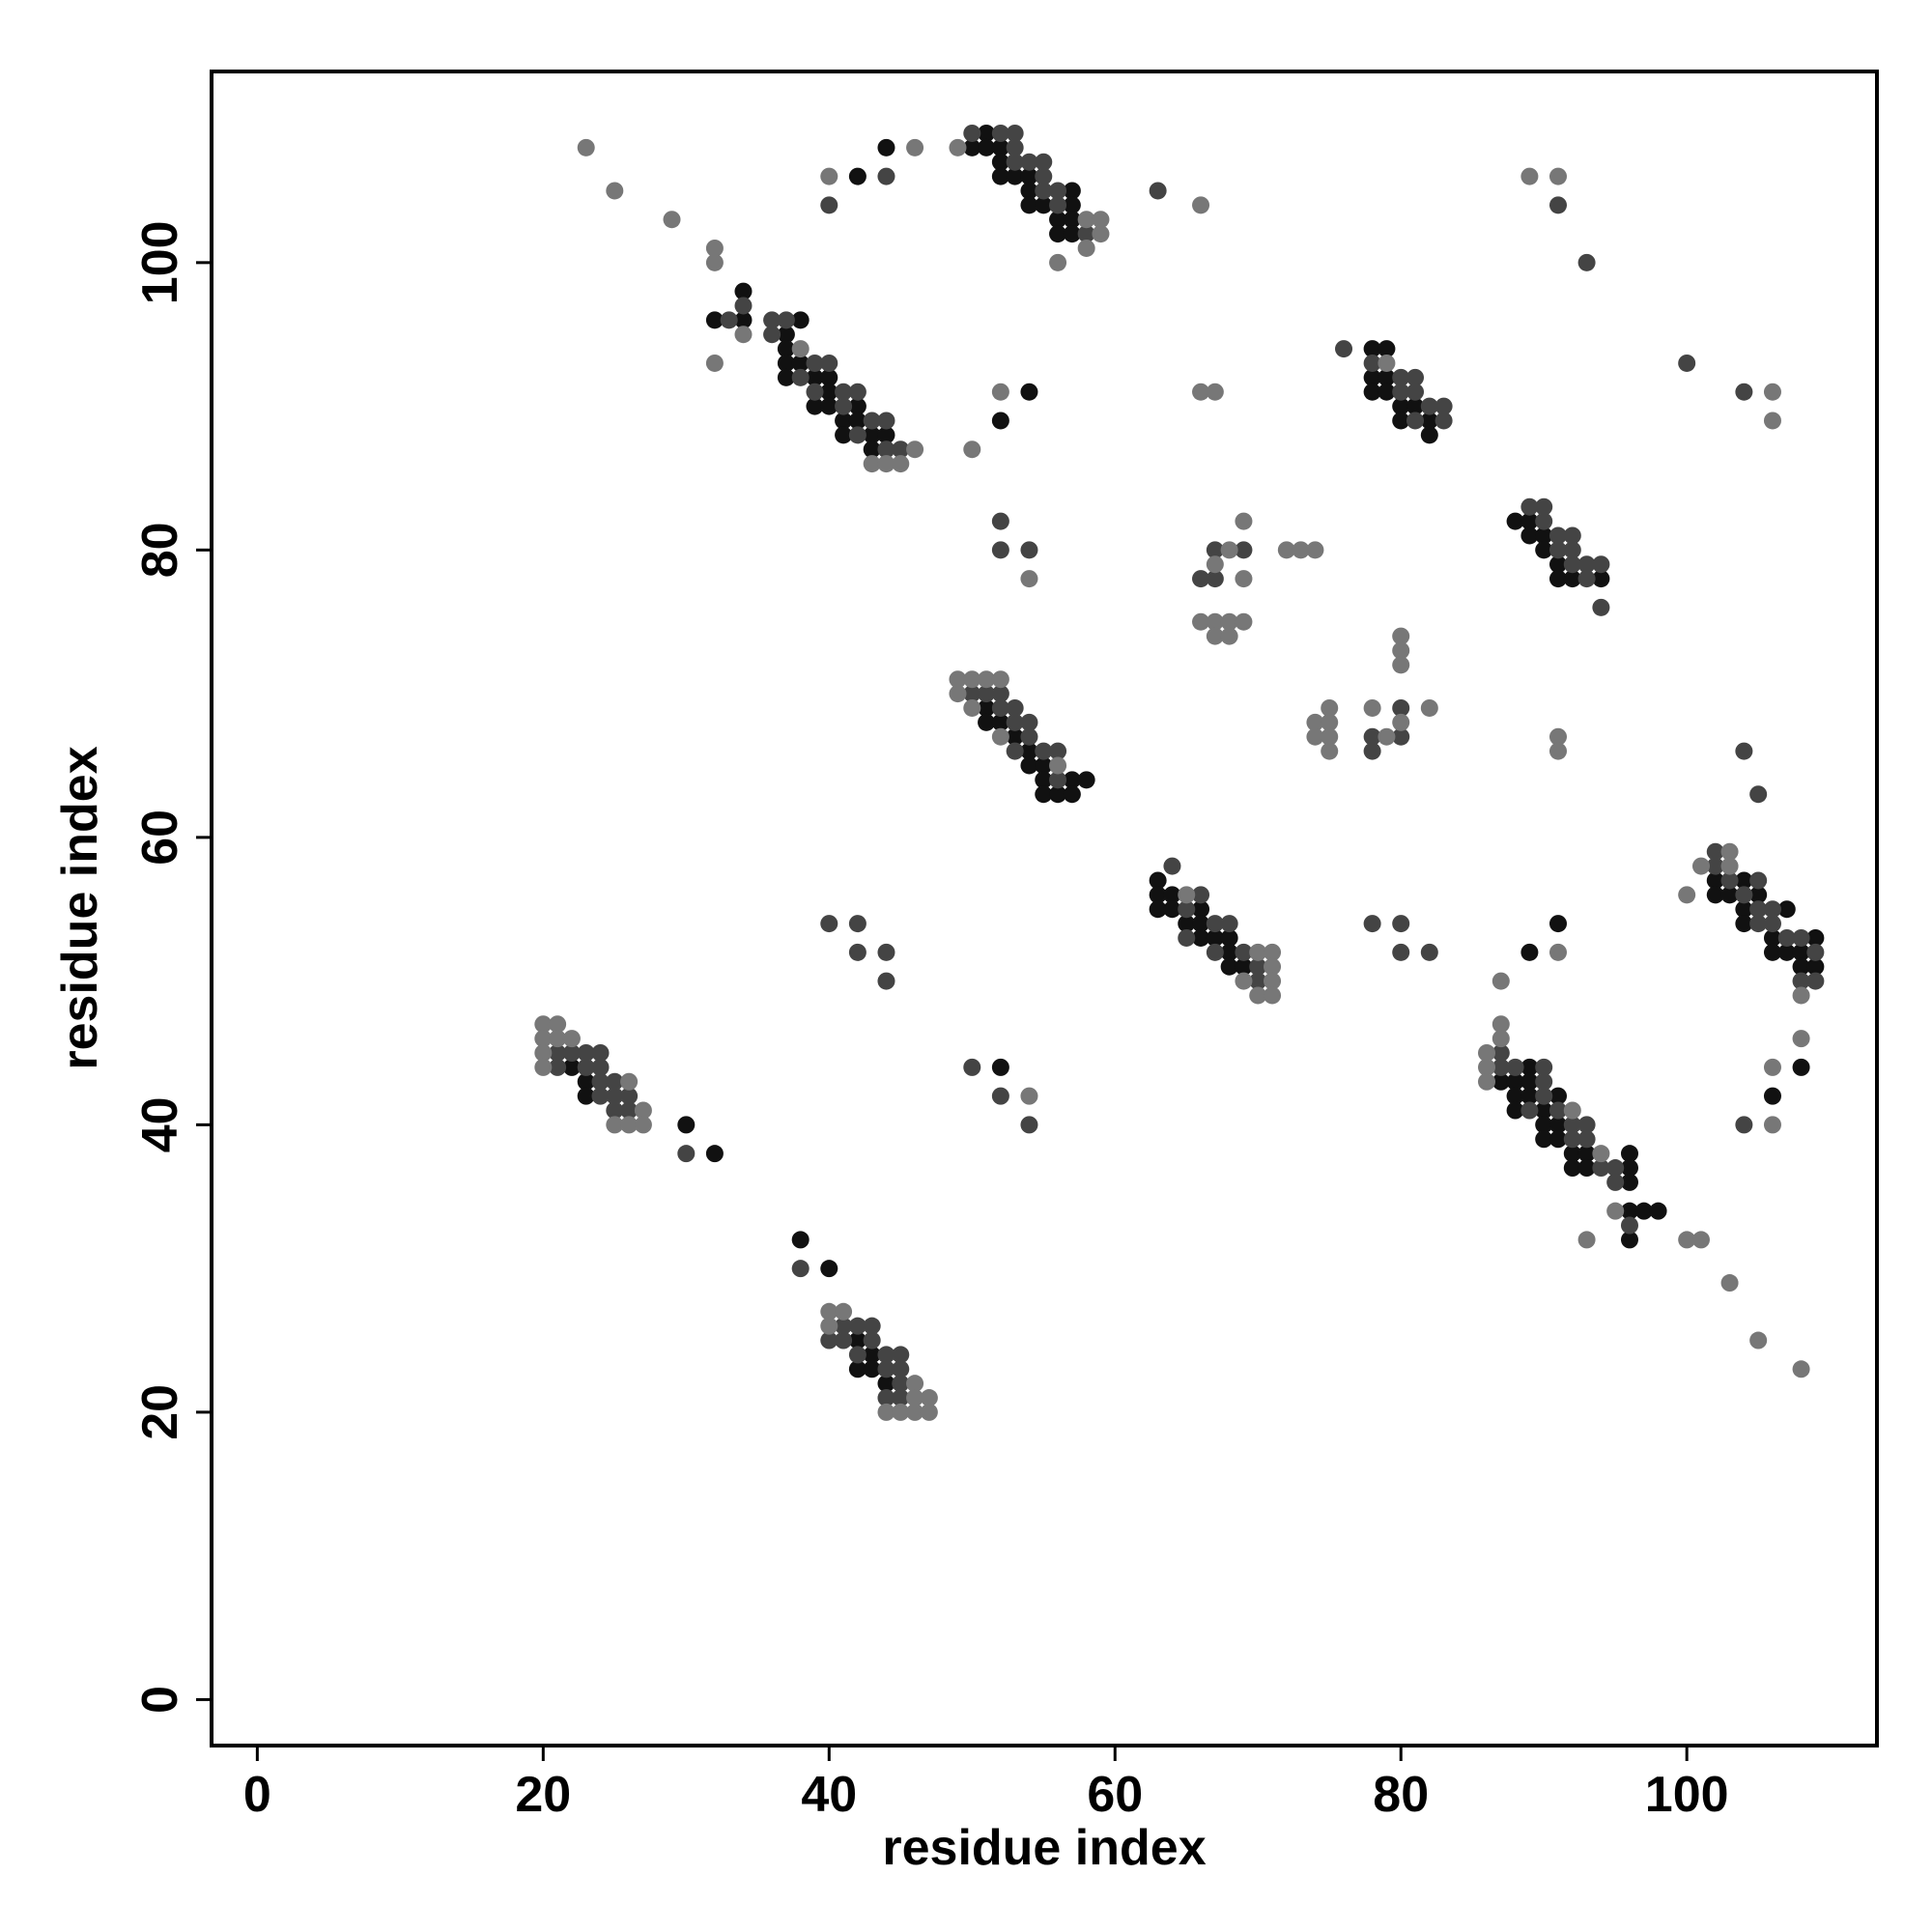  What do you see at coordinates (257, 1795) in the screenshot?
I see `x-tick-label: 0` at bounding box center [257, 1795].